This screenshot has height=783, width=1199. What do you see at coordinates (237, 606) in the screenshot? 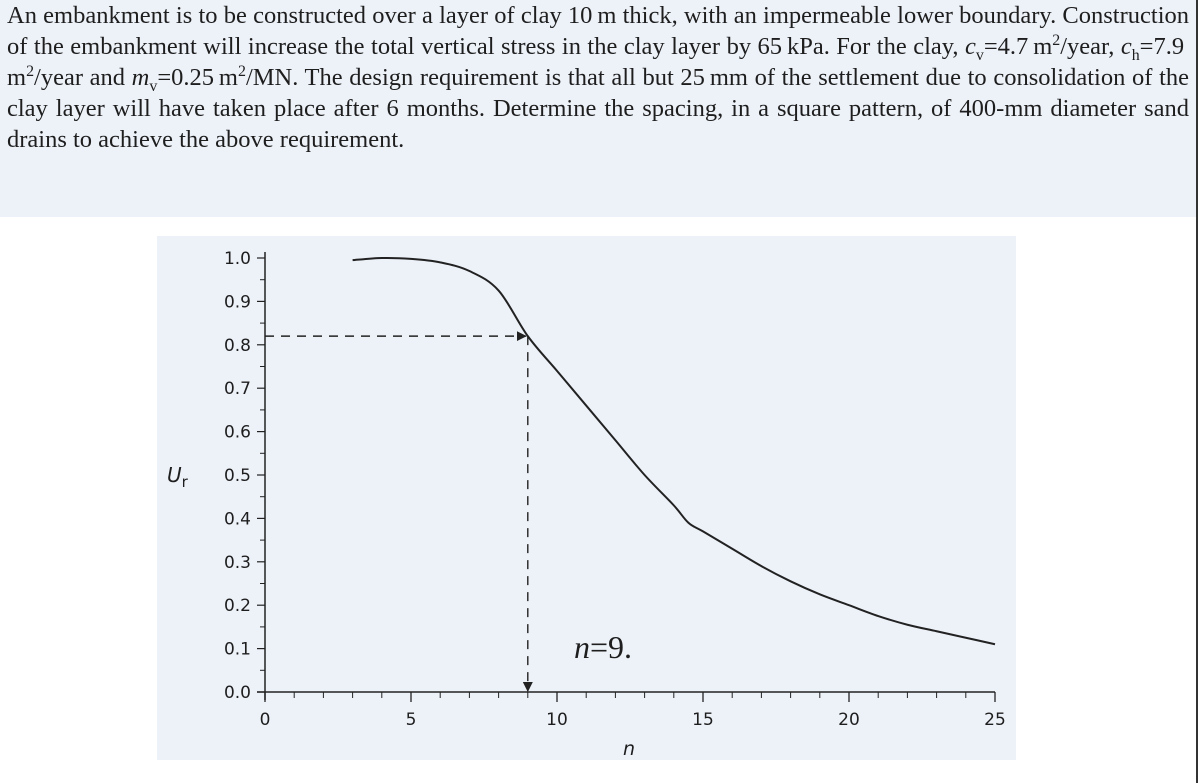
I see `y-tick-label: 0.2` at bounding box center [237, 606].